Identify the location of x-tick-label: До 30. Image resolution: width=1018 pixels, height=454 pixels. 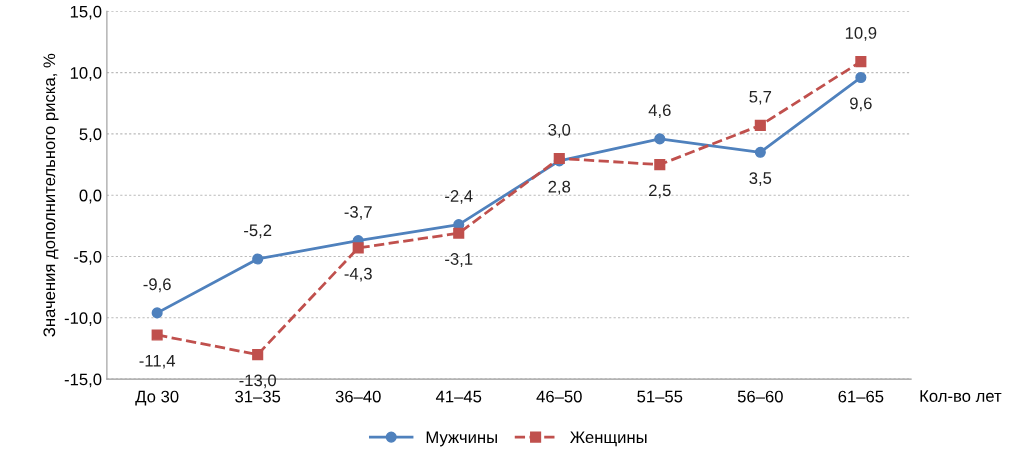
(157, 398).